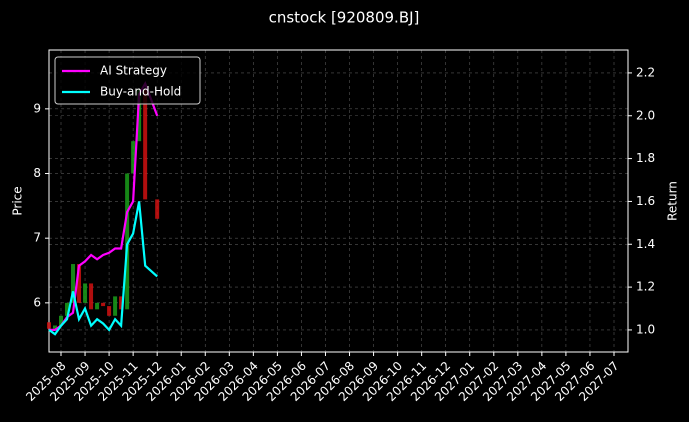 The image size is (689, 422). Describe the element at coordinates (645, 115) in the screenshot. I see `y2-tick-label: 2.0` at that location.